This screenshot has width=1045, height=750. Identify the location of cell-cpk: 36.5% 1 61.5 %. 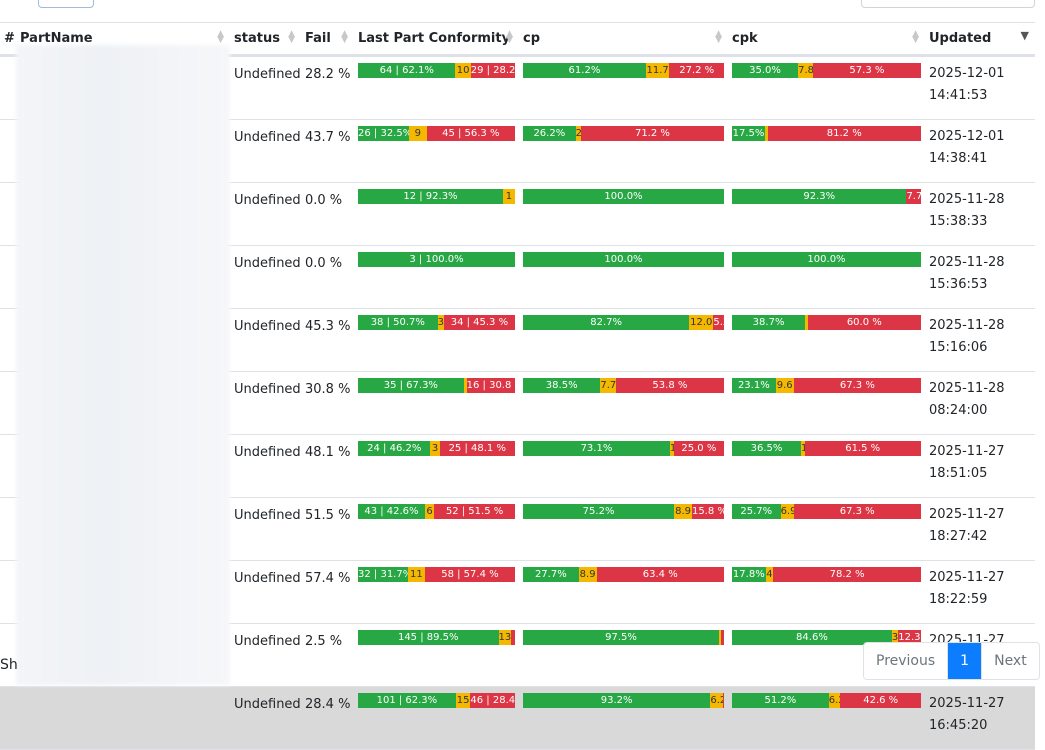
(826, 466).